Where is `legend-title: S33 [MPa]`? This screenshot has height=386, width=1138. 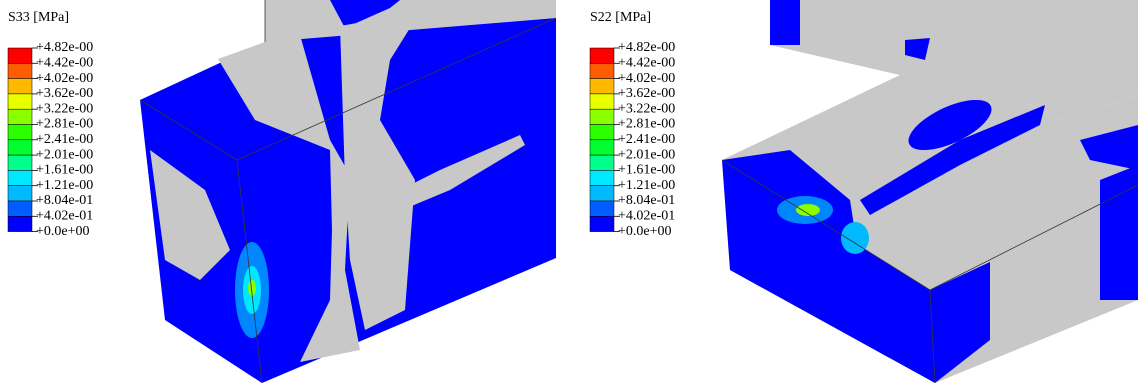 legend-title: S33 [MPa] is located at coordinates (38, 17).